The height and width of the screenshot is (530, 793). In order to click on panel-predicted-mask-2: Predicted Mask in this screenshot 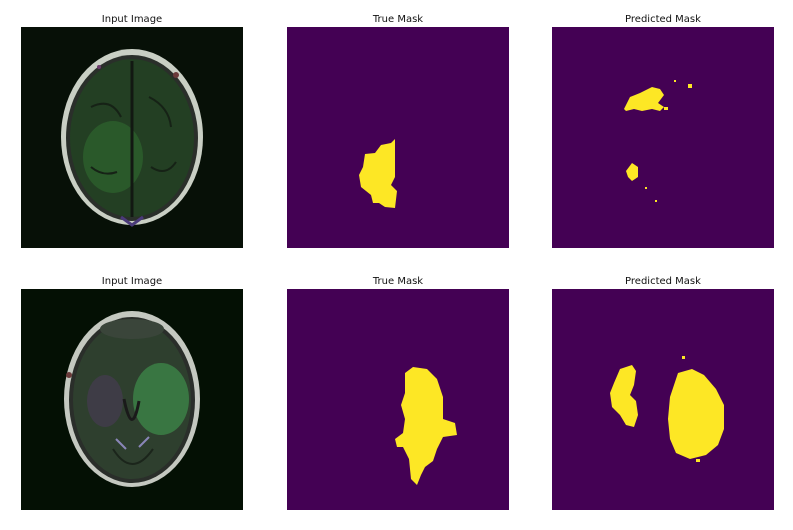, I will do `click(663, 392)`.